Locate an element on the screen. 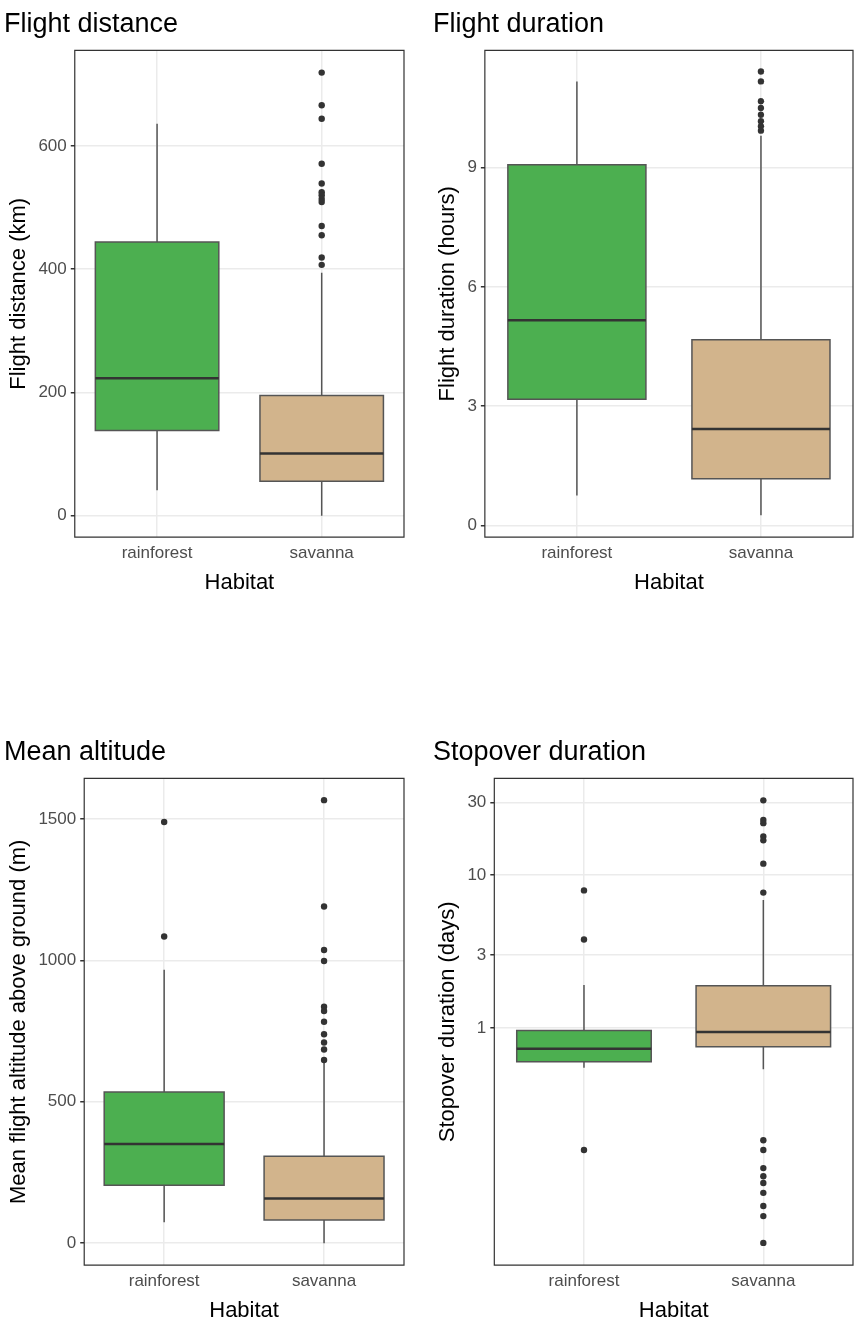 Image resolution: width=857 pixels, height=1332 pixels. y-tick-label: 600 is located at coordinates (52, 145).